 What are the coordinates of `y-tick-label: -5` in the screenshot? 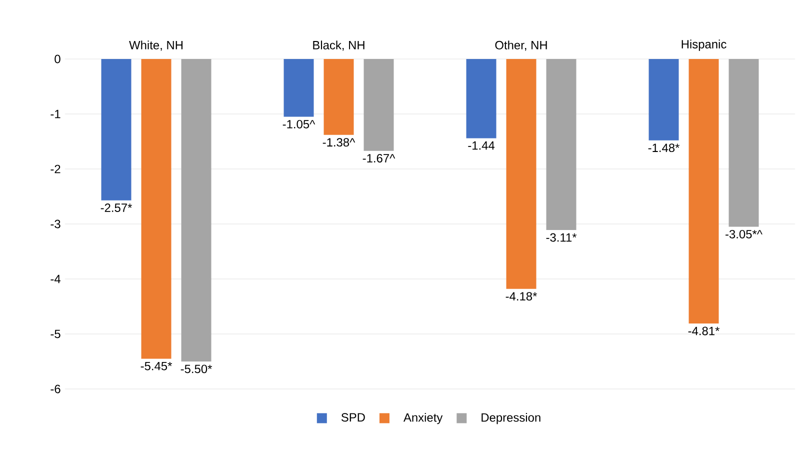 It's located at (55, 334).